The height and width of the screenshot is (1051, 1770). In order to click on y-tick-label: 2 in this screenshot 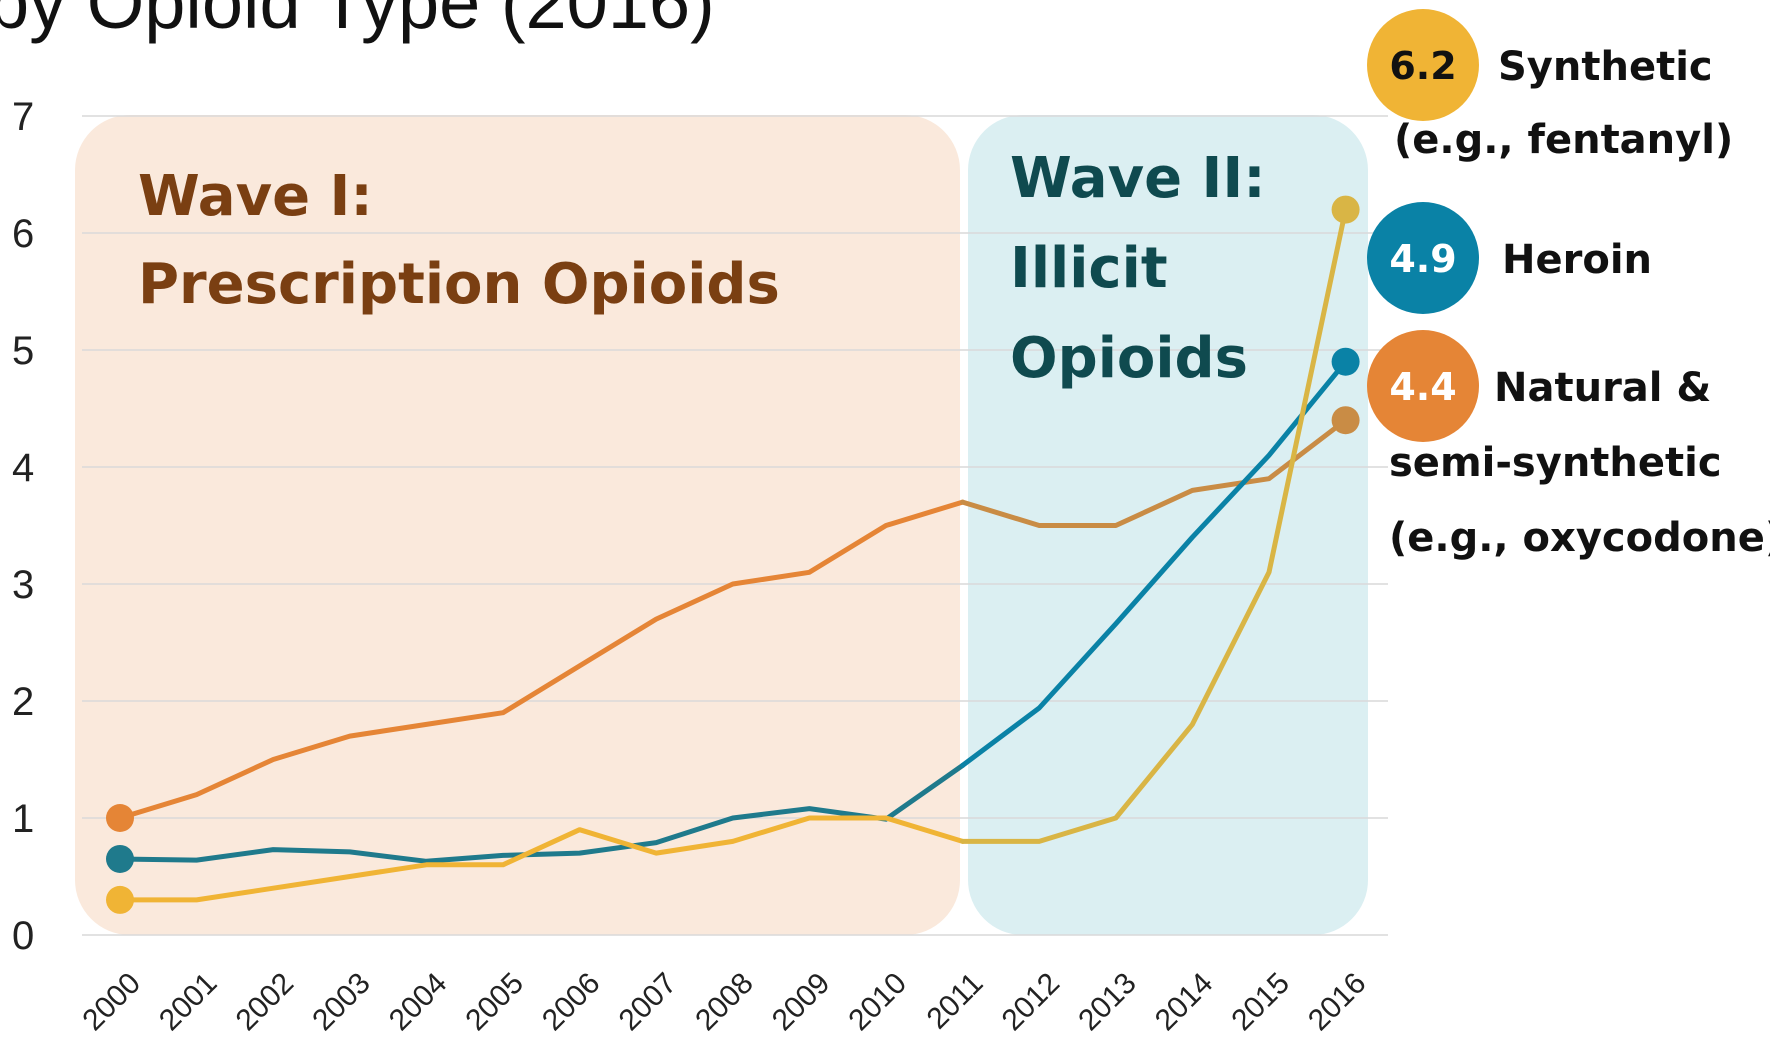, I will do `click(23, 702)`.